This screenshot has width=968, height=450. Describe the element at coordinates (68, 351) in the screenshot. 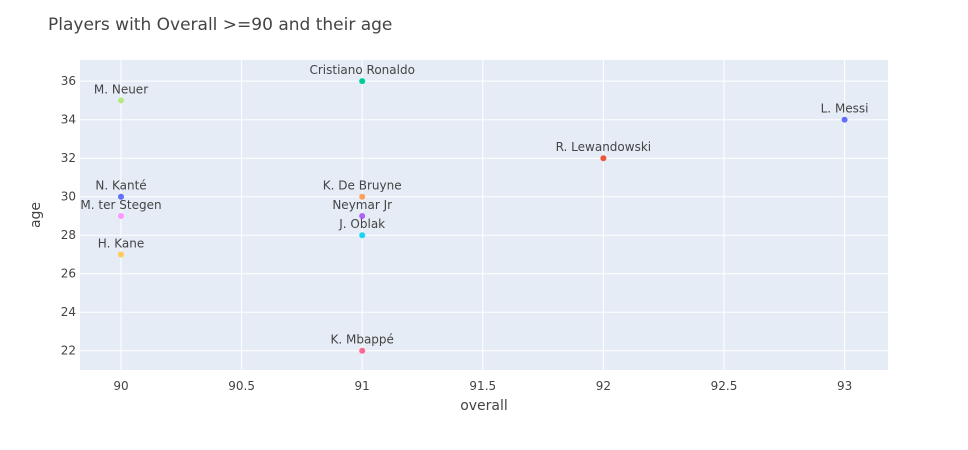

I see `y-tick-label: 22` at that location.